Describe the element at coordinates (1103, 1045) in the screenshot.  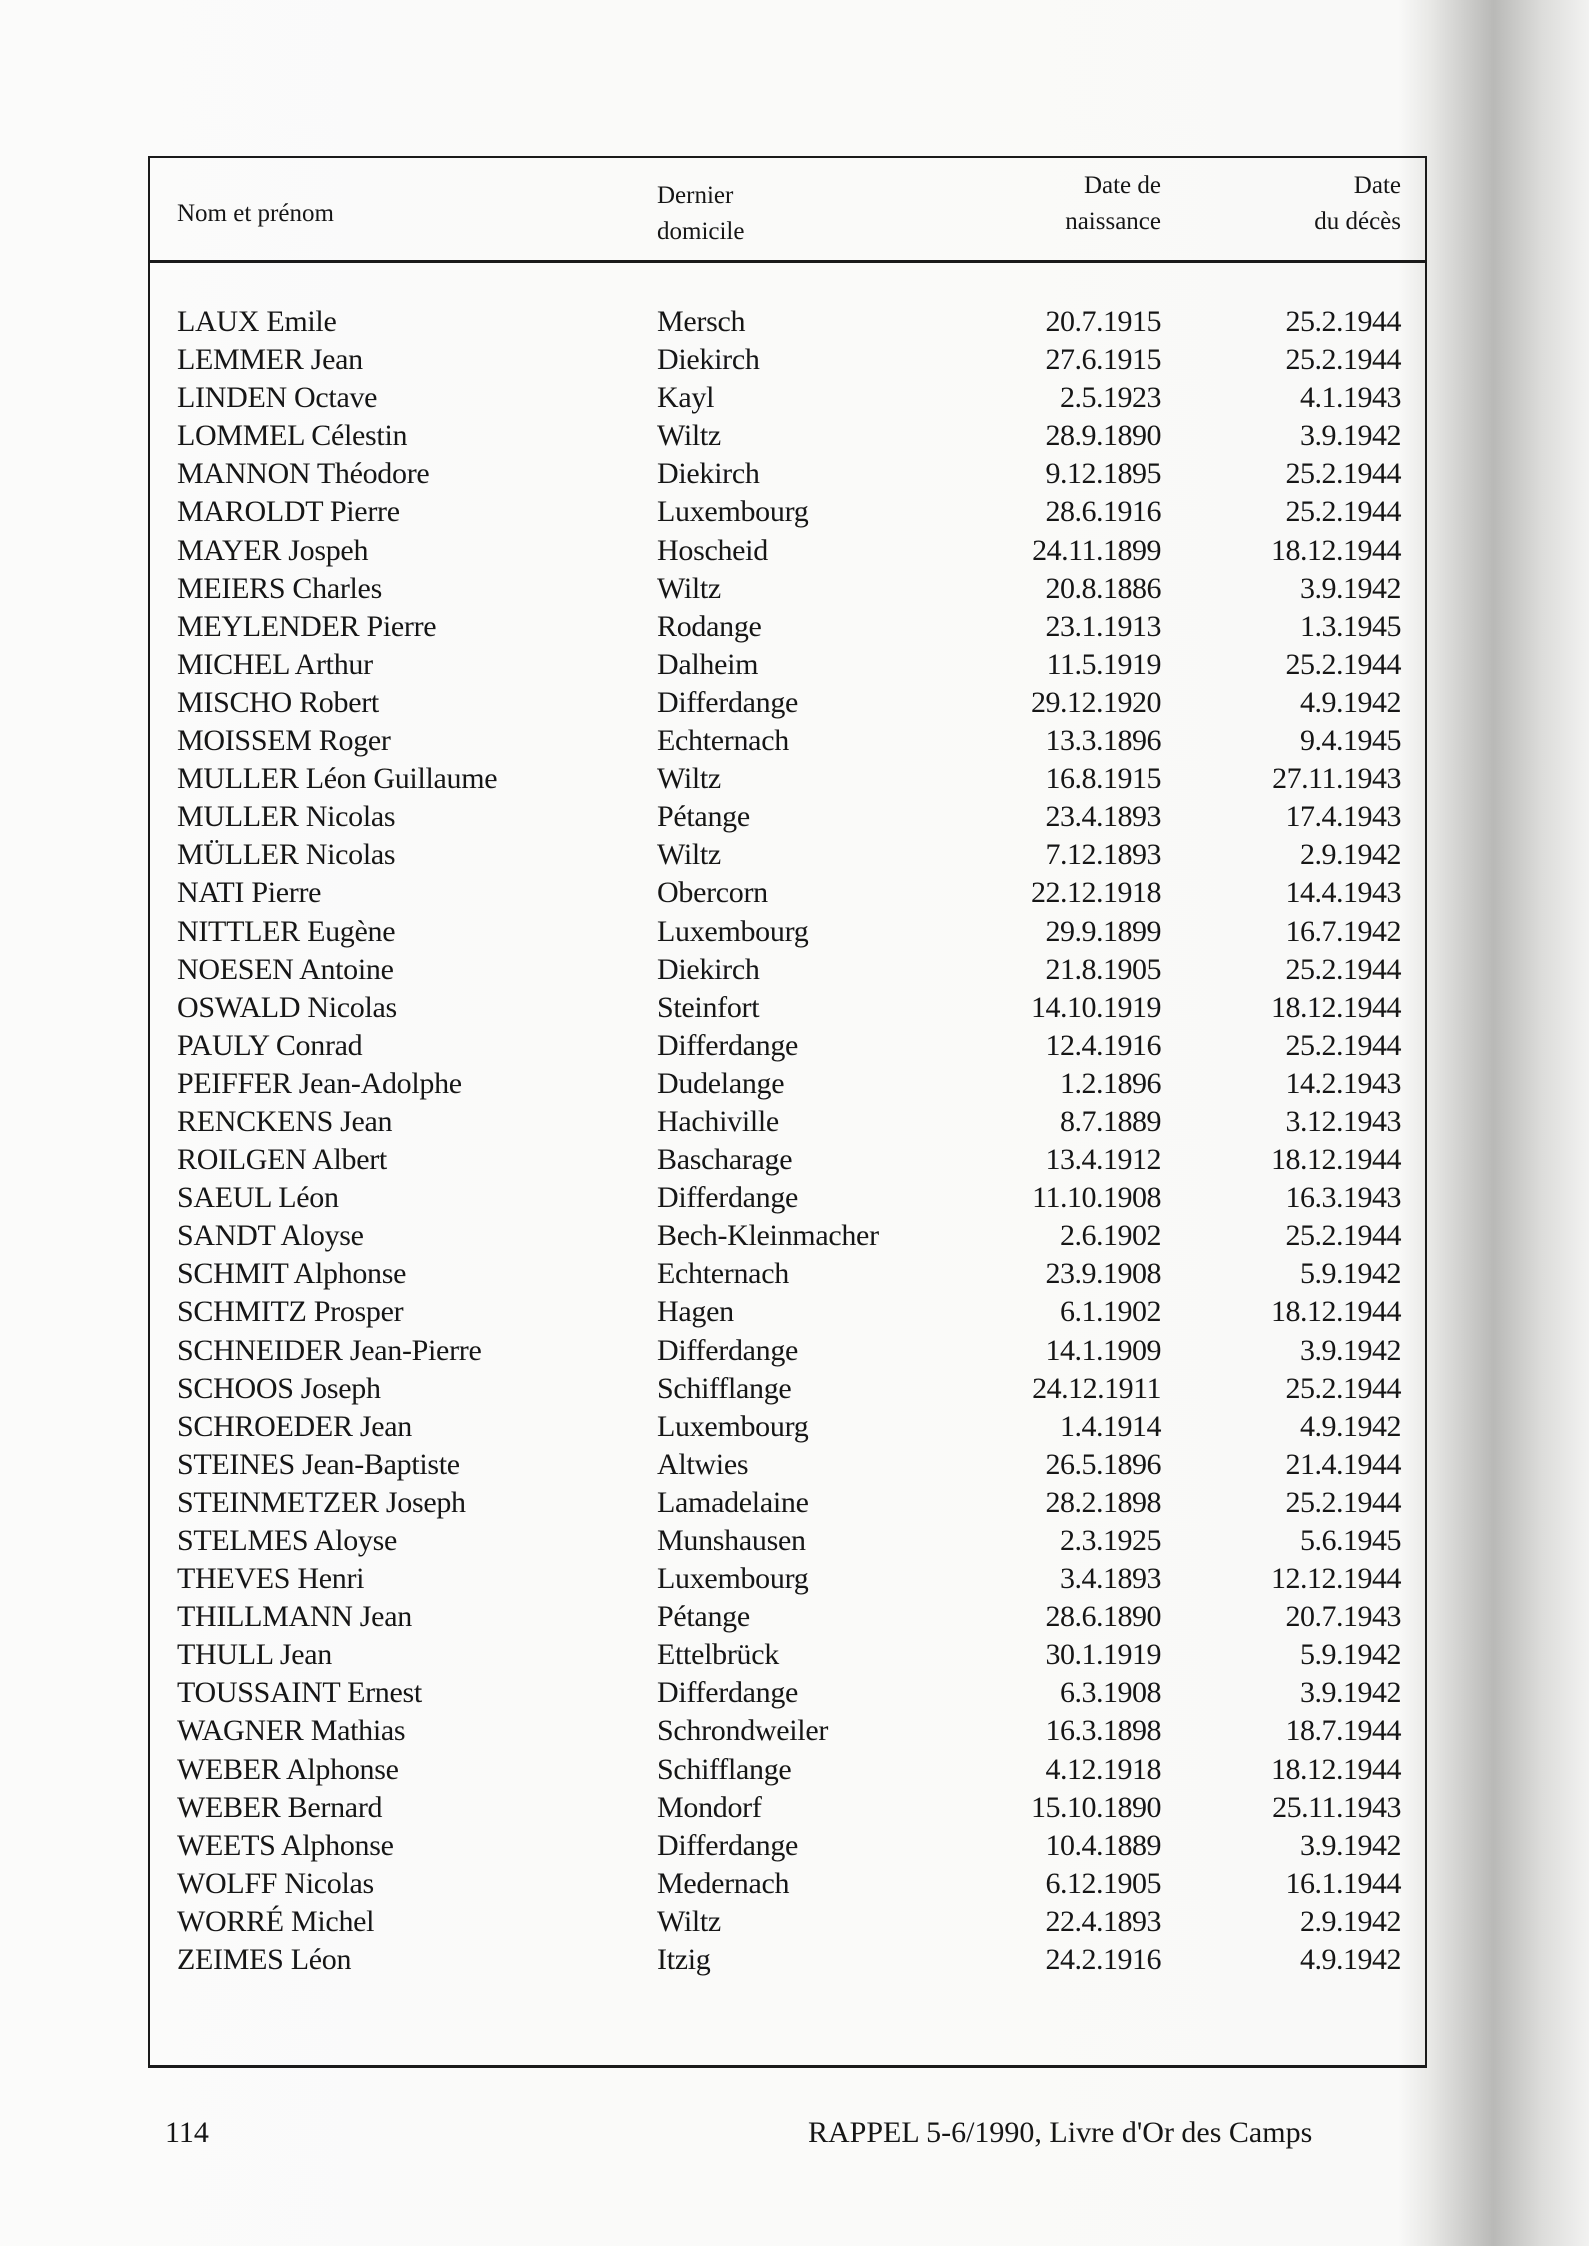
I see `birth-date-cell: 12.4.1916` at that location.